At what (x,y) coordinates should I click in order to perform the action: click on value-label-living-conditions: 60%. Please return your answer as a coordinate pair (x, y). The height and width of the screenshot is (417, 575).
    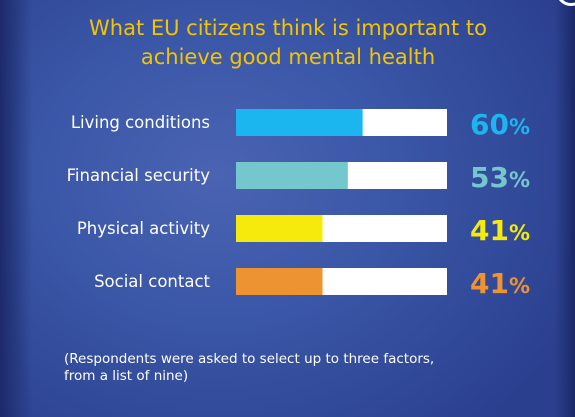
    Looking at the image, I should click on (500, 124).